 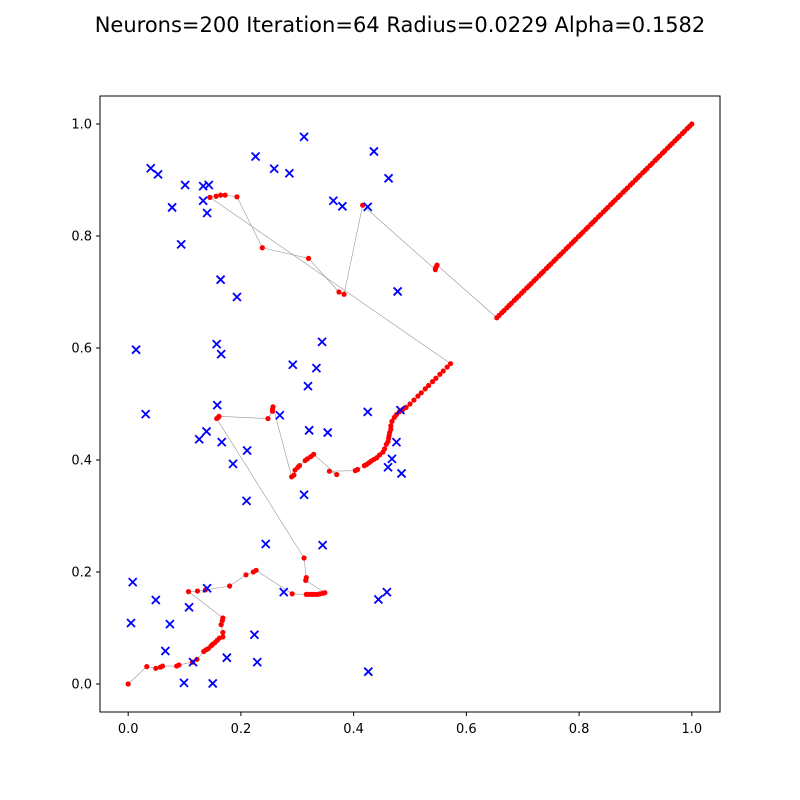 I want to click on x-tick-label: 0.0, so click(x=128, y=729).